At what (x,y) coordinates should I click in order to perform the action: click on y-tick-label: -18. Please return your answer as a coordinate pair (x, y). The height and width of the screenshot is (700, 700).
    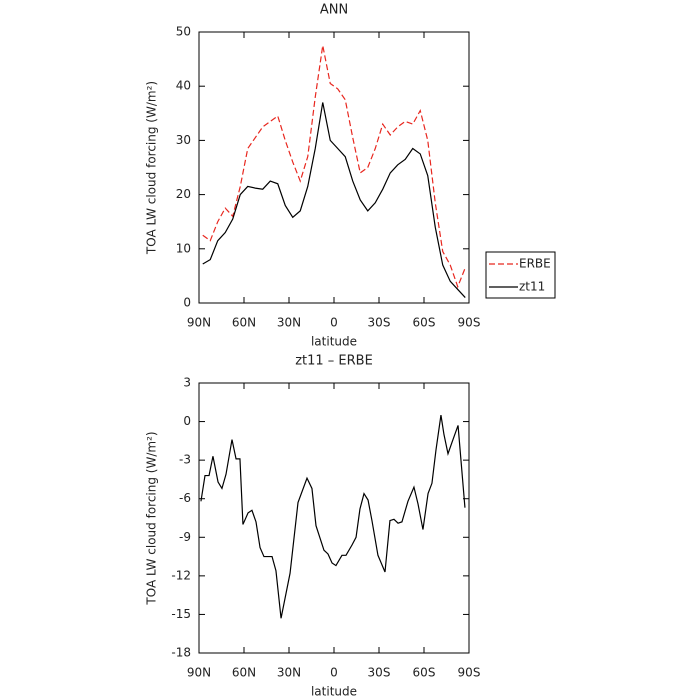
    Looking at the image, I should click on (181, 653).